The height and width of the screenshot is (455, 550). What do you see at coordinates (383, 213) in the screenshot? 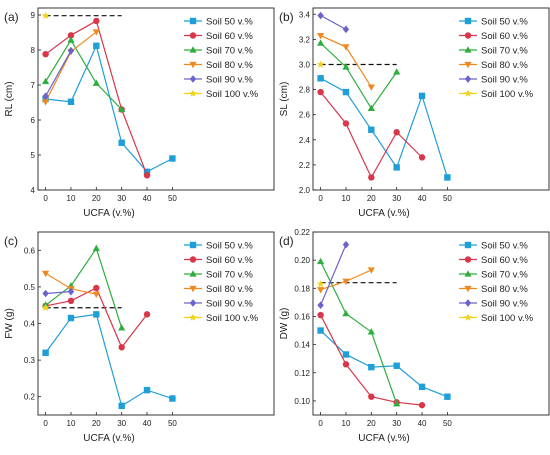
I see `x-axis-label: UCFA (v.%)` at bounding box center [383, 213].